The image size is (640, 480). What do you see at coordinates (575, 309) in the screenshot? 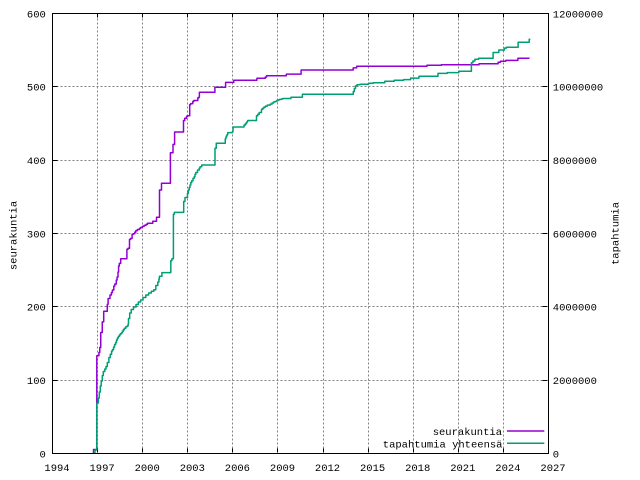
I see `svg-text: 4000000` at bounding box center [575, 309].